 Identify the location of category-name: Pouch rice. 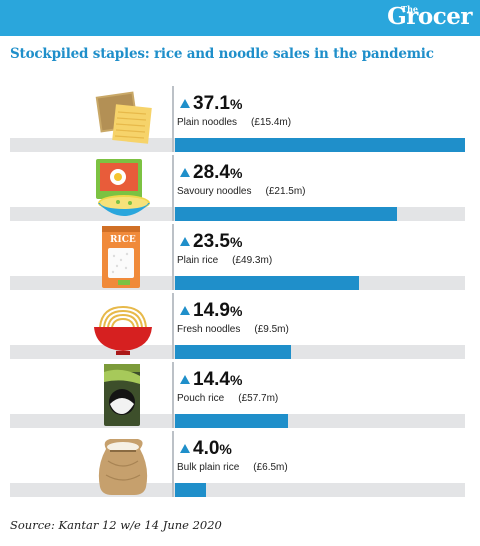
(201, 398).